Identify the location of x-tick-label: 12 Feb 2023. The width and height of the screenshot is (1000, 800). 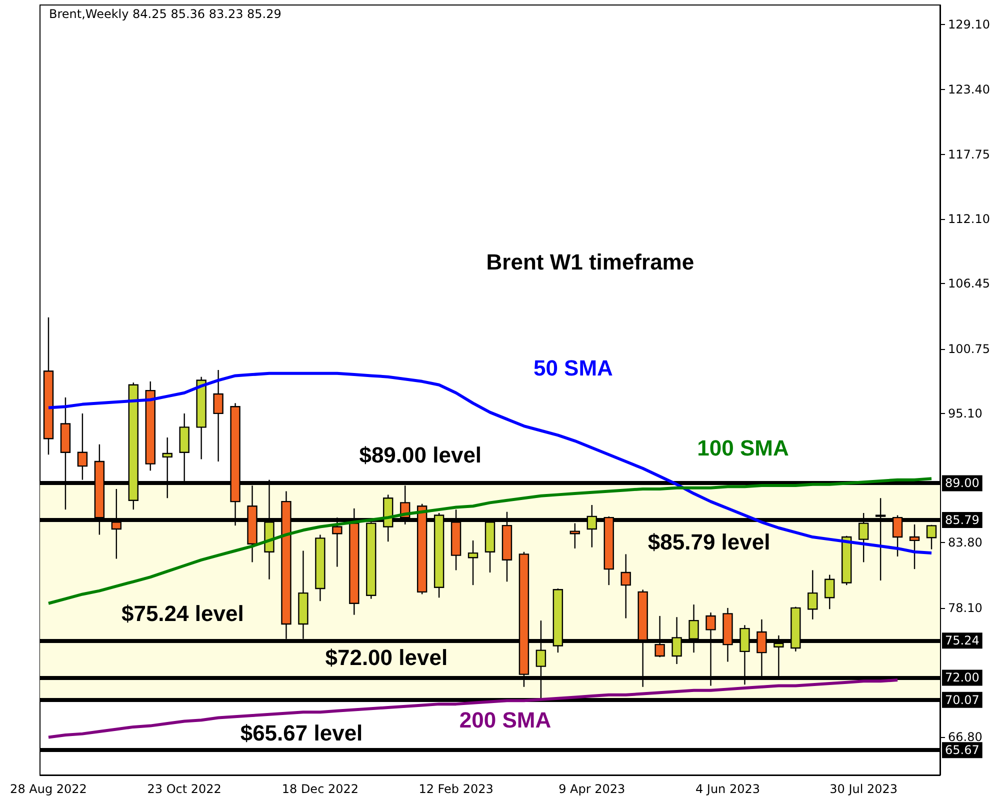
(456, 789).